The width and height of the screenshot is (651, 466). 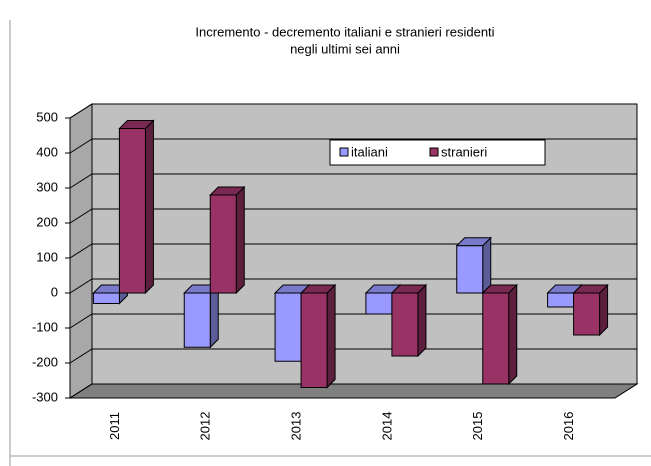 What do you see at coordinates (47, 221) in the screenshot?
I see `y-tick-label: 200` at bounding box center [47, 221].